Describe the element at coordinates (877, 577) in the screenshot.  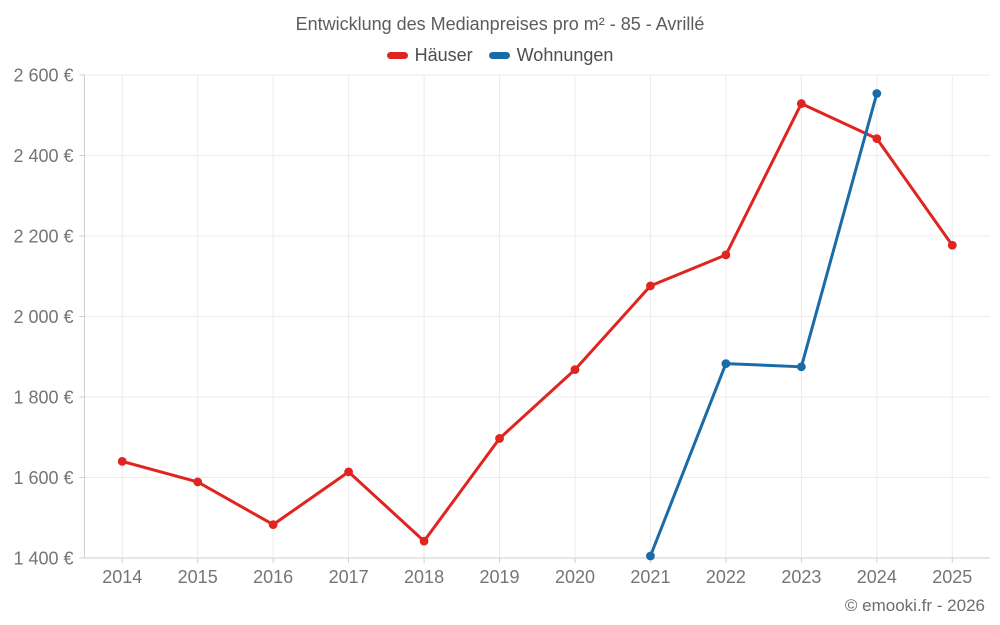
I see `x-tick-label: 2024` at that location.